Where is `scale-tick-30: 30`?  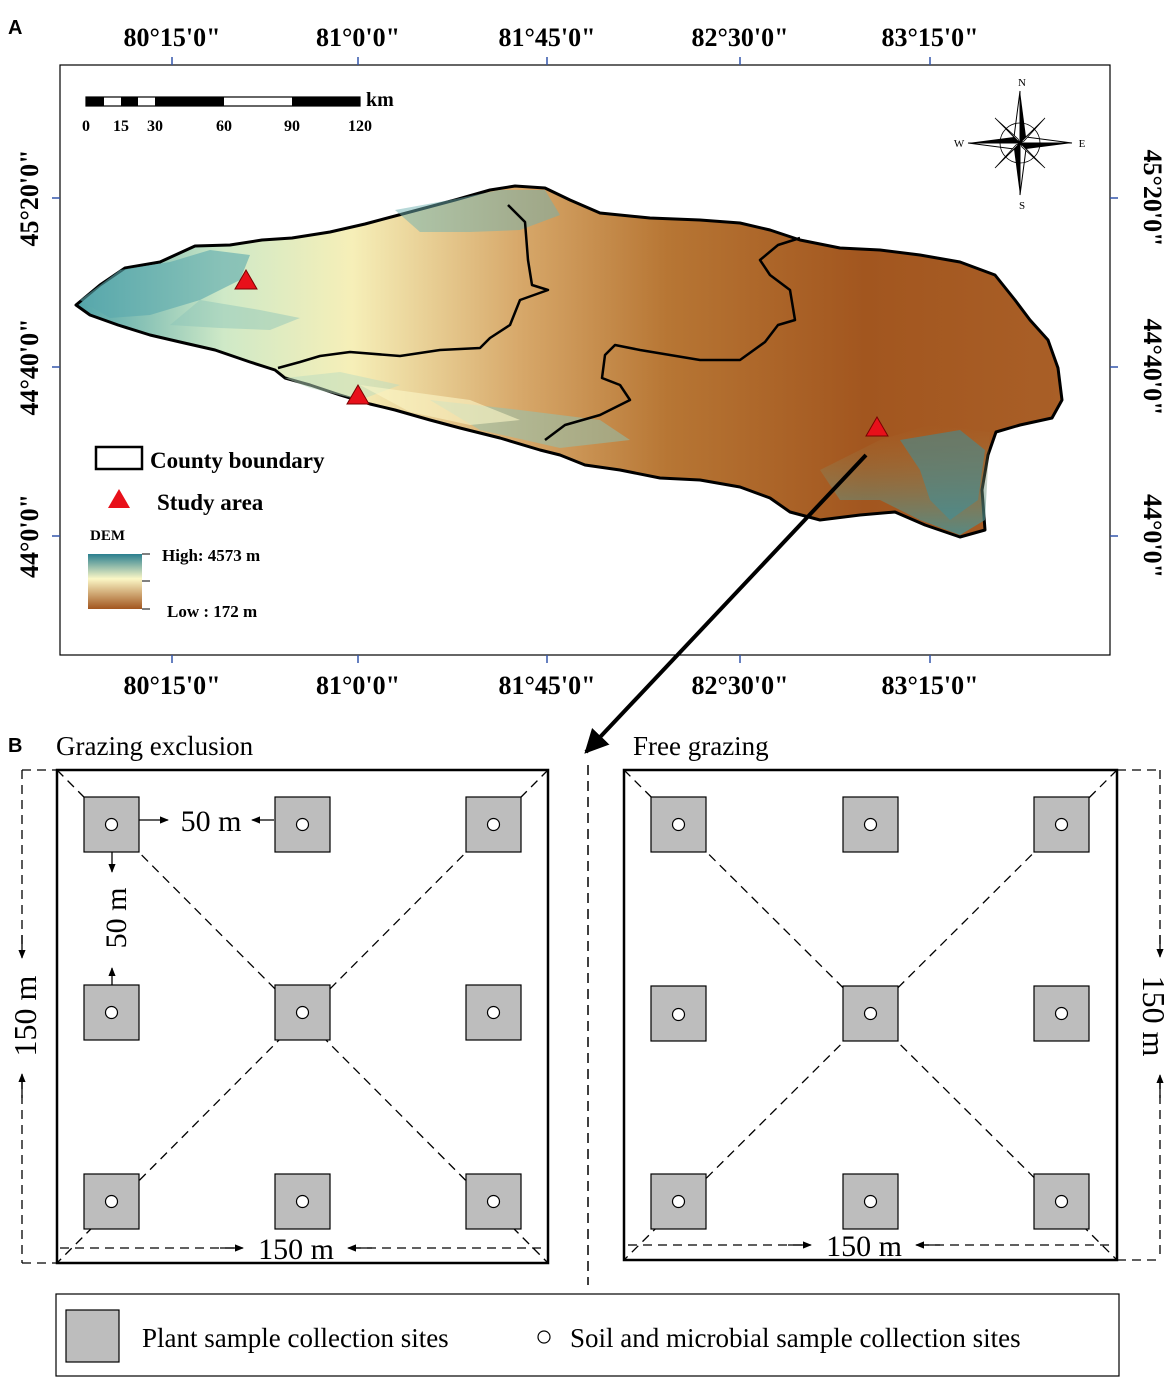 scale-tick-30: 30 is located at coordinates (155, 126).